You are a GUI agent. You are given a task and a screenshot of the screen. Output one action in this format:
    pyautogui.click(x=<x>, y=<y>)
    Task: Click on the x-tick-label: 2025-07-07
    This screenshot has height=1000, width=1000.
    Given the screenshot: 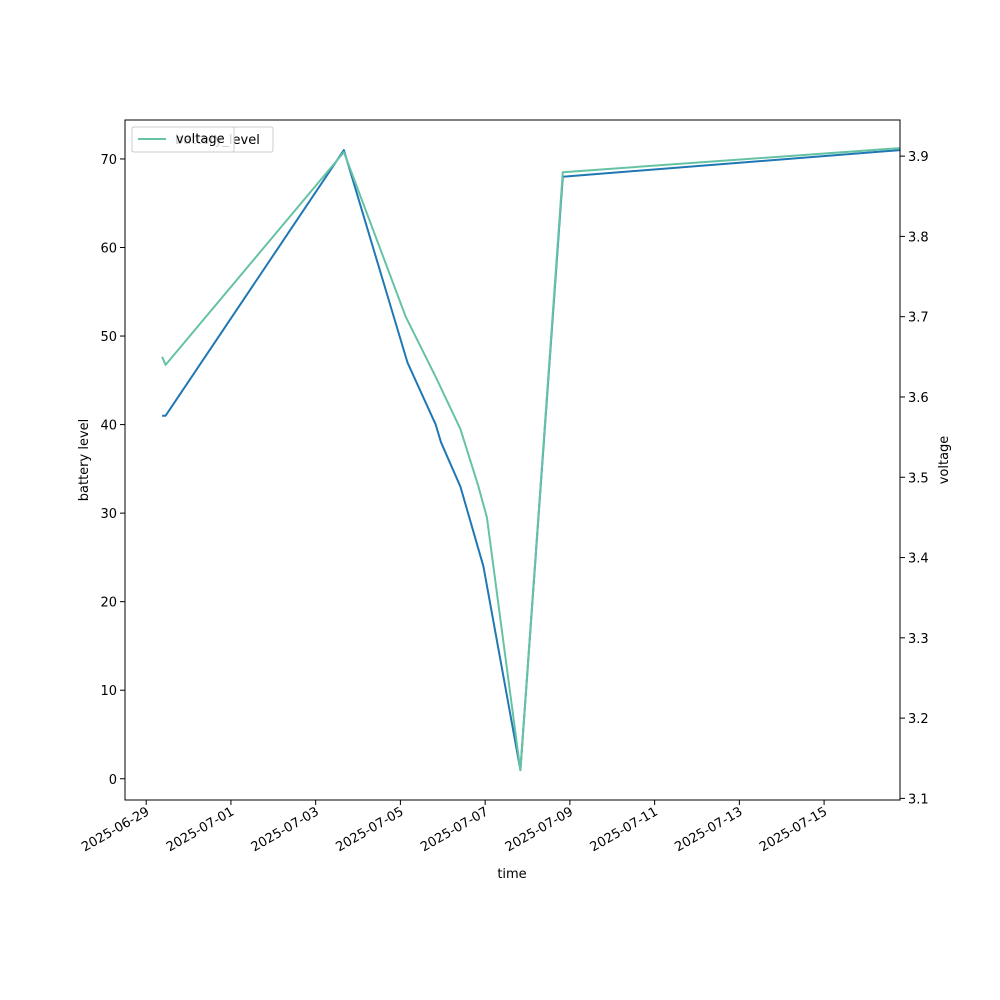 What is the action you would take?
    pyautogui.click(x=454, y=829)
    